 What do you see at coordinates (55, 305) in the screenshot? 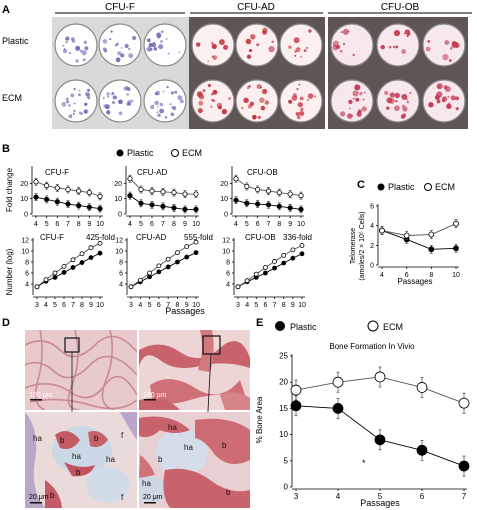
I see `x-tick-label: 5` at bounding box center [55, 305].